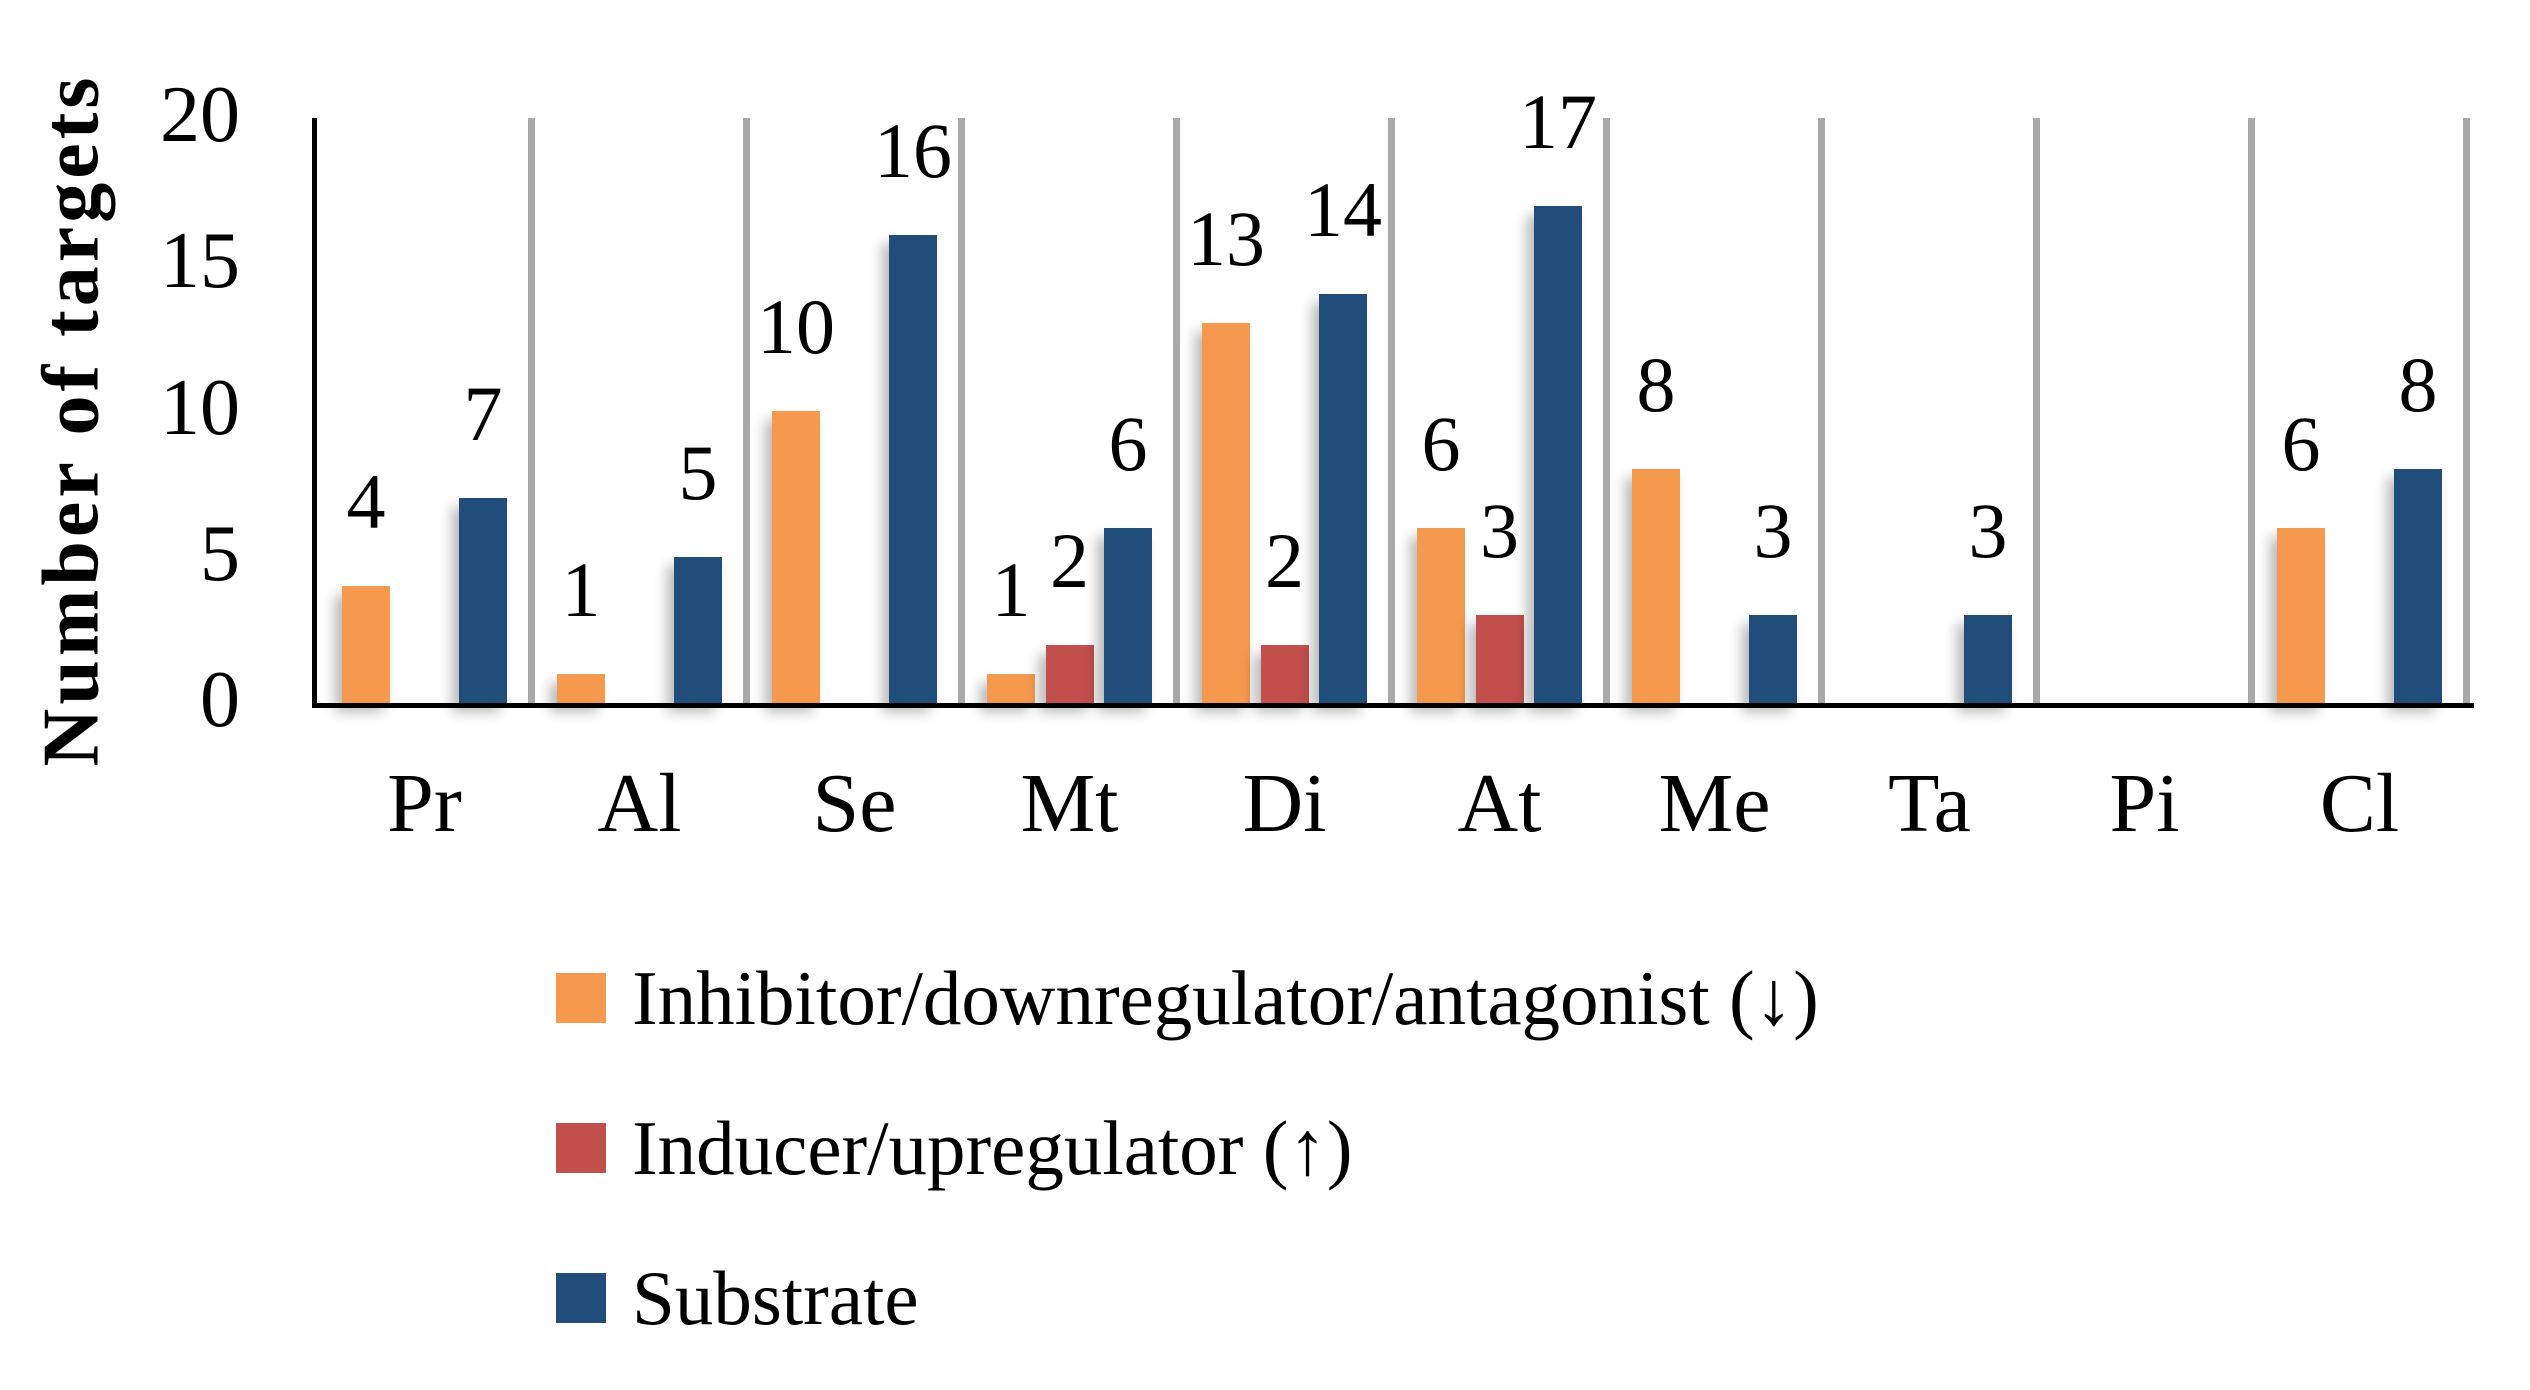 The image size is (2530, 1390). I want to click on legend-label: Substrate, so click(775, 1297).